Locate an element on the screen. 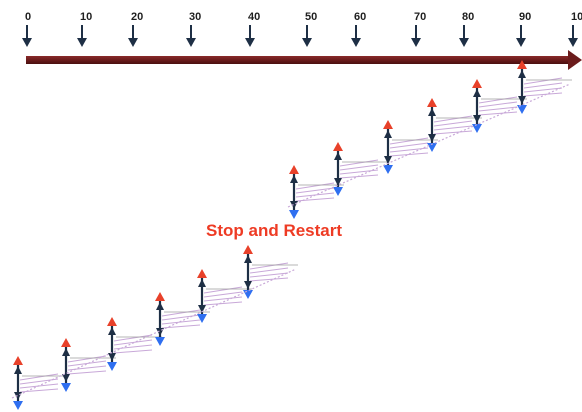  tick-label: 60 is located at coordinates (360, 17).